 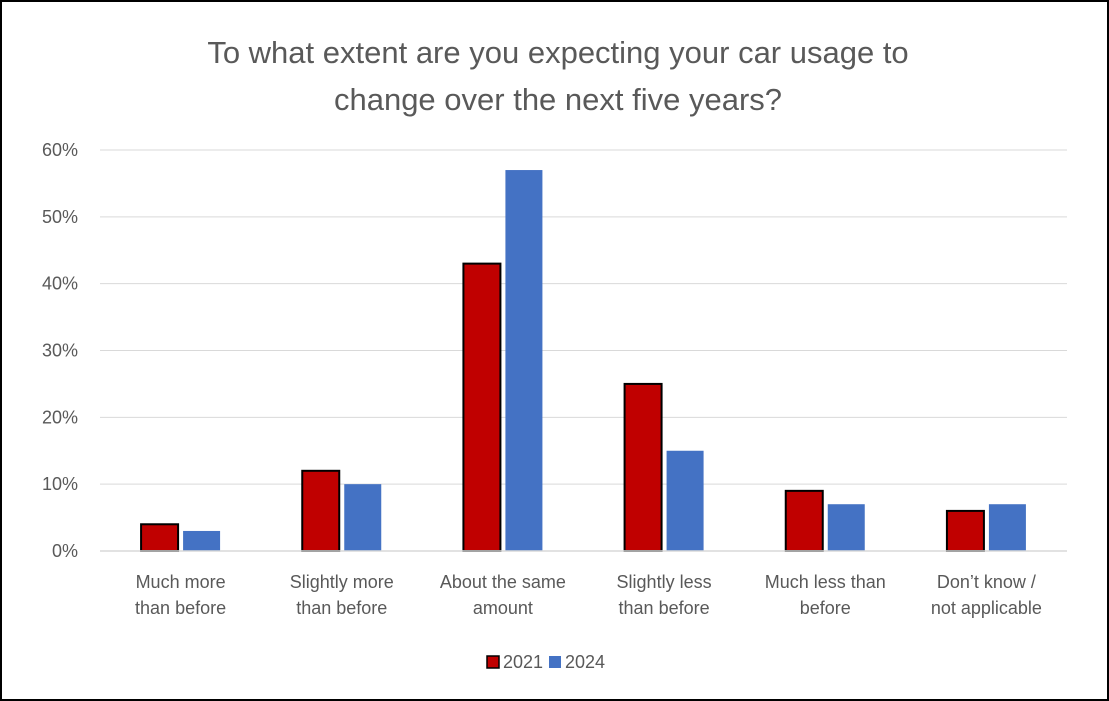 What do you see at coordinates (523, 662) in the screenshot?
I see `legend-label-2021: 2021` at bounding box center [523, 662].